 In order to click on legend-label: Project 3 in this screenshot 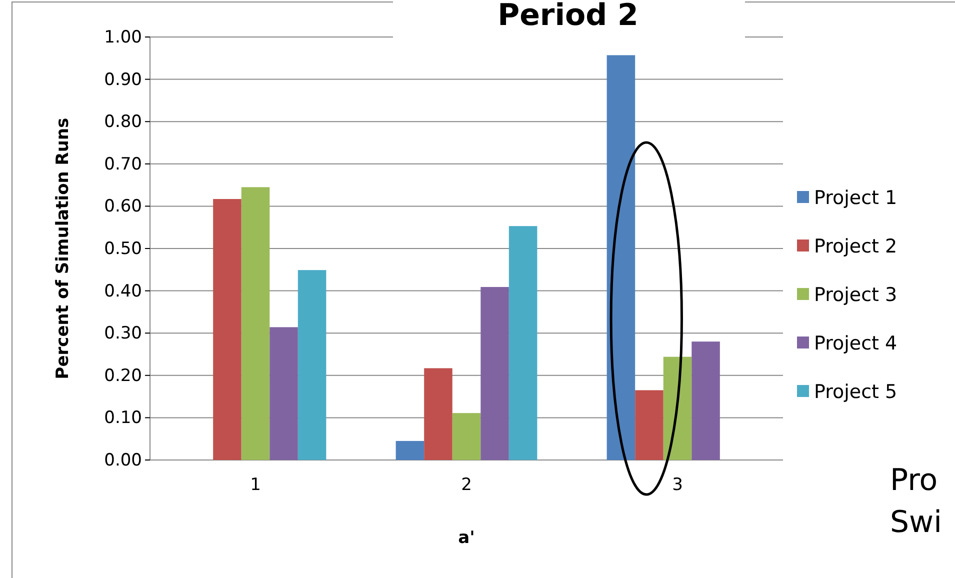, I will do `click(856, 295)`.